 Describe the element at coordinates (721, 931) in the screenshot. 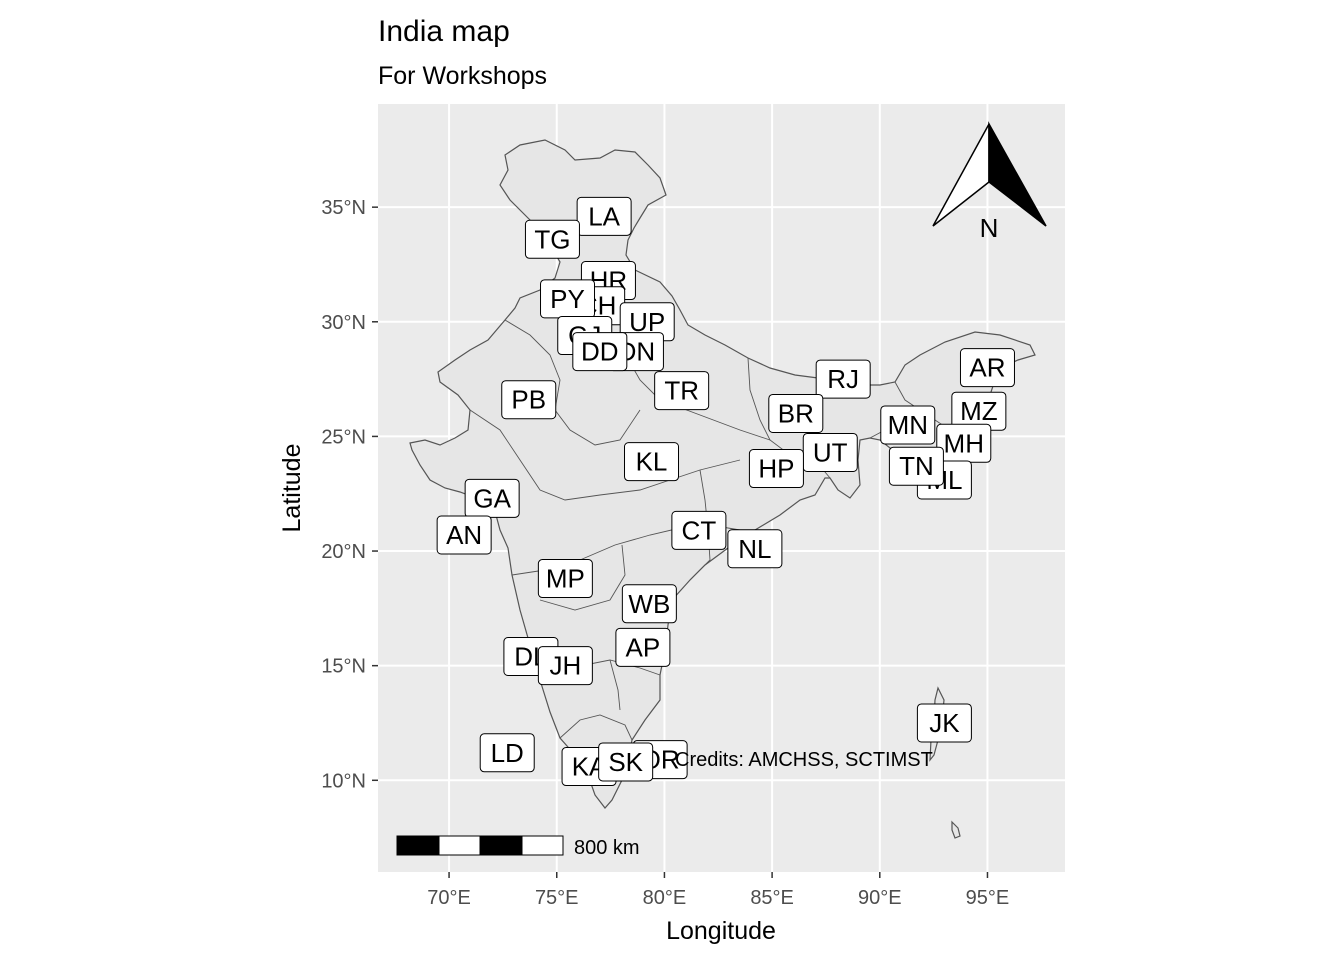

I see `x-axis-title: Longitude` at that location.